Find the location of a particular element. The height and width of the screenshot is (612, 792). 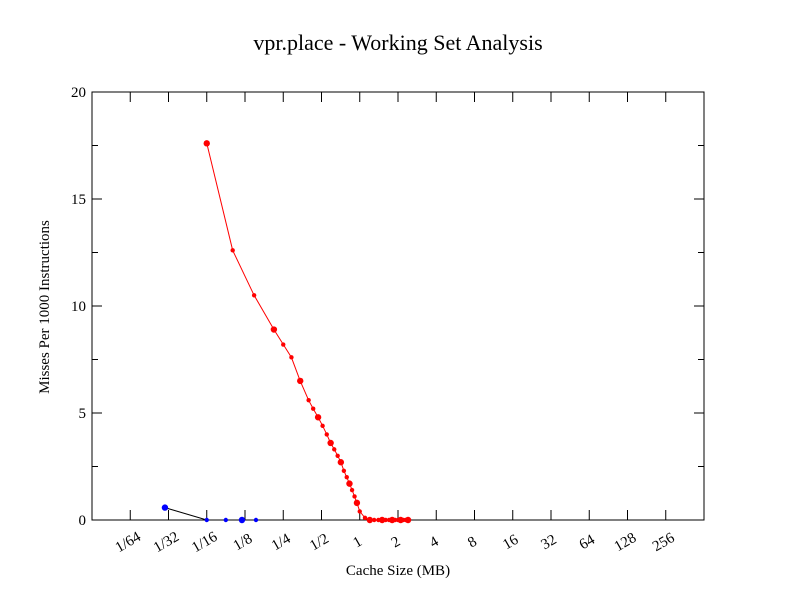

y-tick-label: 10 is located at coordinates (78, 307).